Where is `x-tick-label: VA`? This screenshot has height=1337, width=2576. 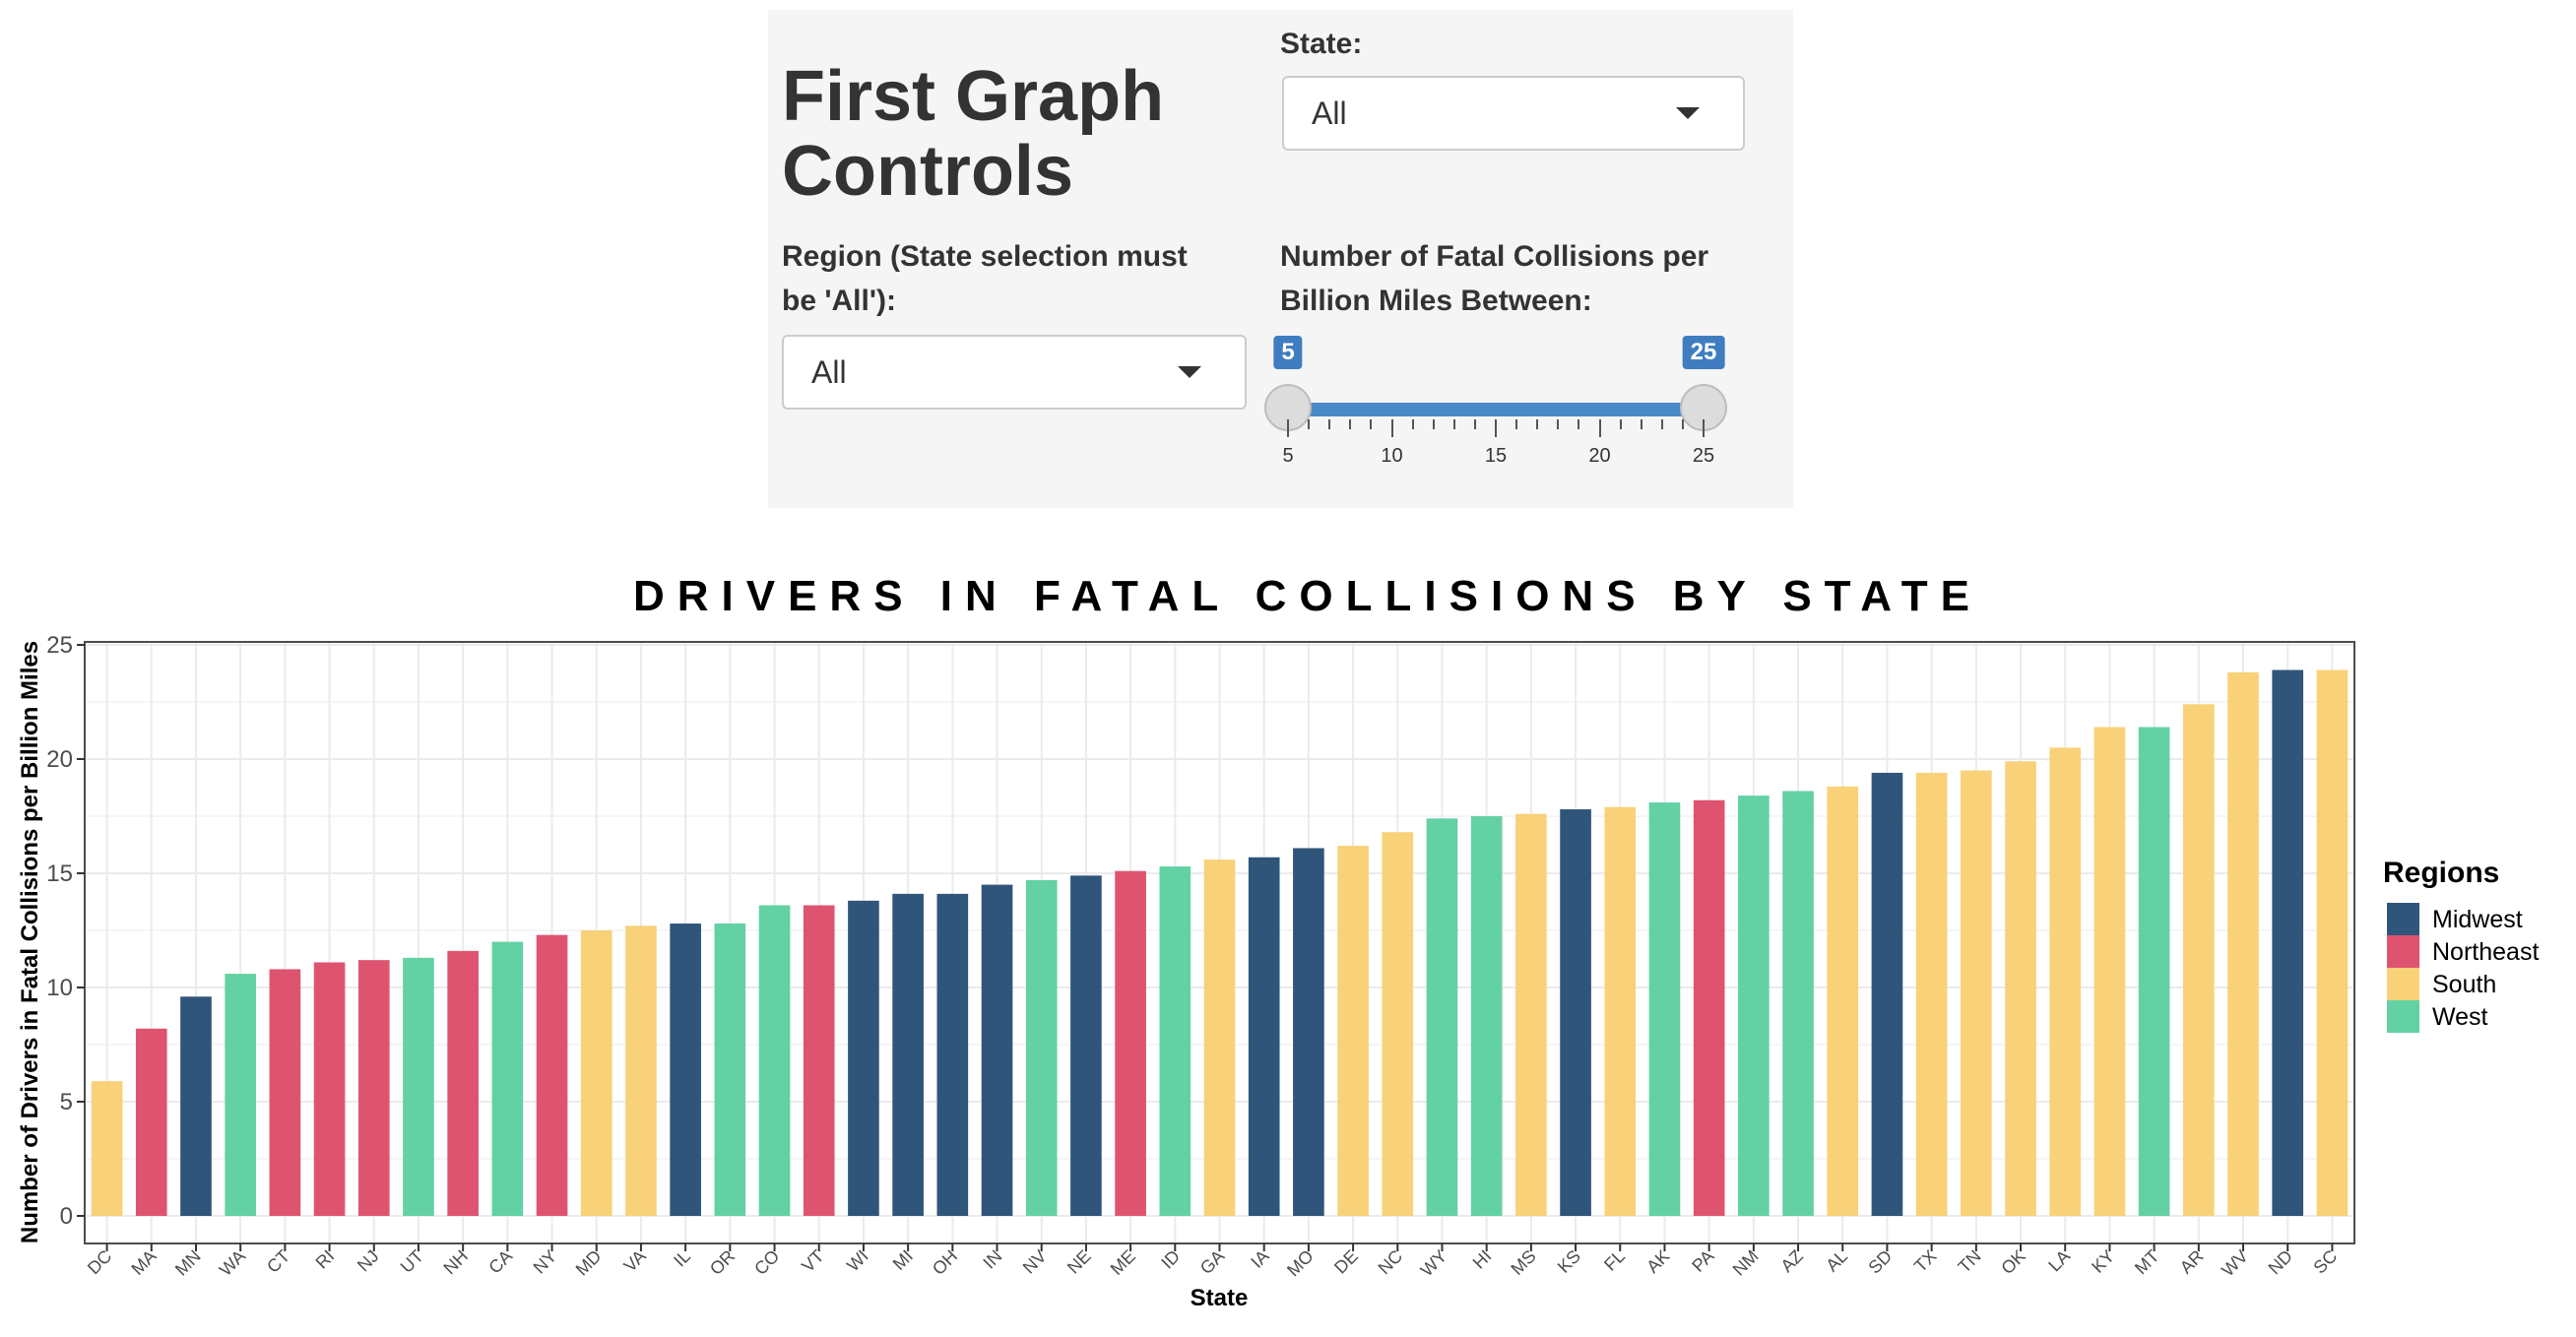 x-tick-label: VA is located at coordinates (635, 1261).